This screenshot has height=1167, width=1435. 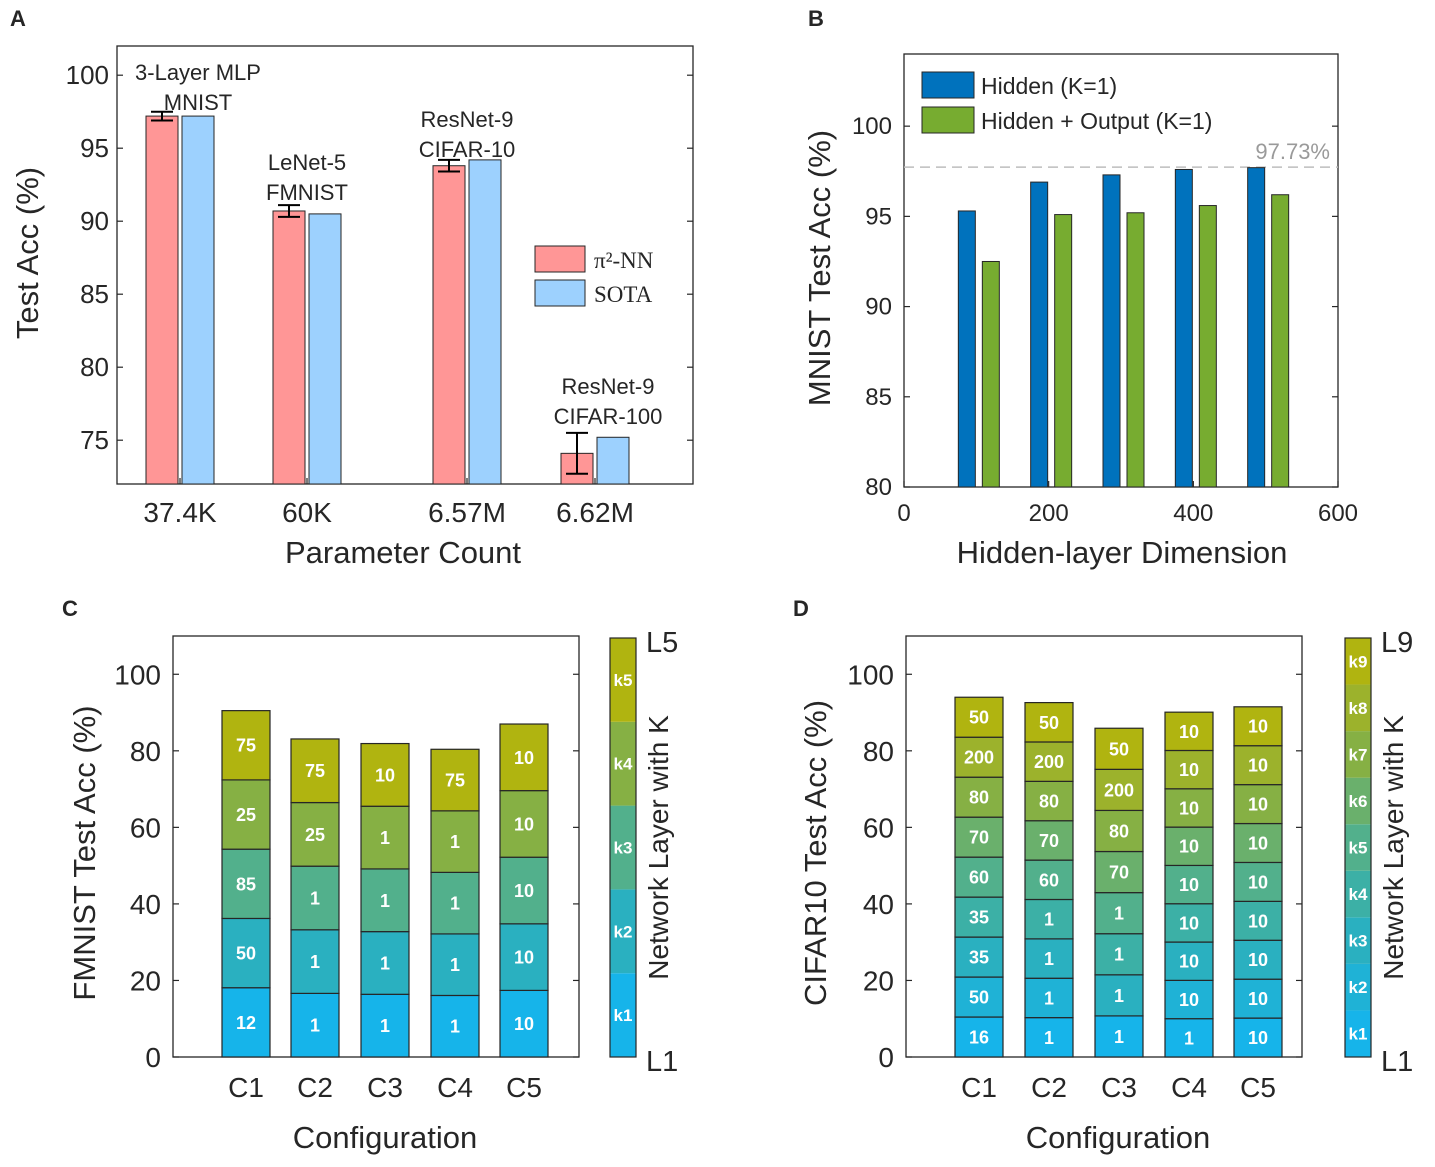 What do you see at coordinates (1397, 1062) in the screenshot?
I see `colorbar-bottom-label: L1` at bounding box center [1397, 1062].